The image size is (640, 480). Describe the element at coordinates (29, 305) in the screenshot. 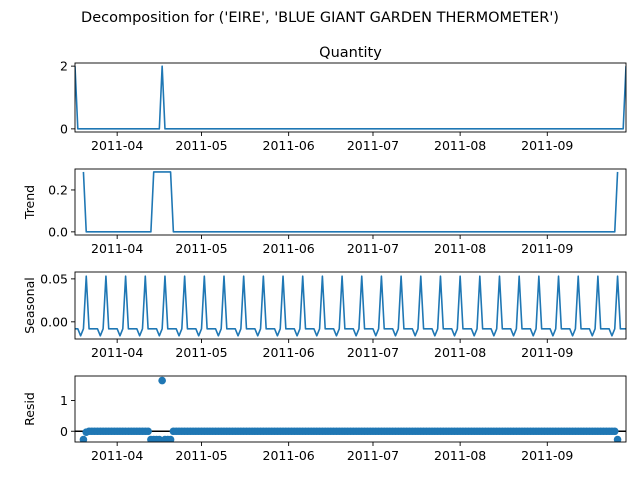

I see `y-axis-label: Seasonal` at that location.